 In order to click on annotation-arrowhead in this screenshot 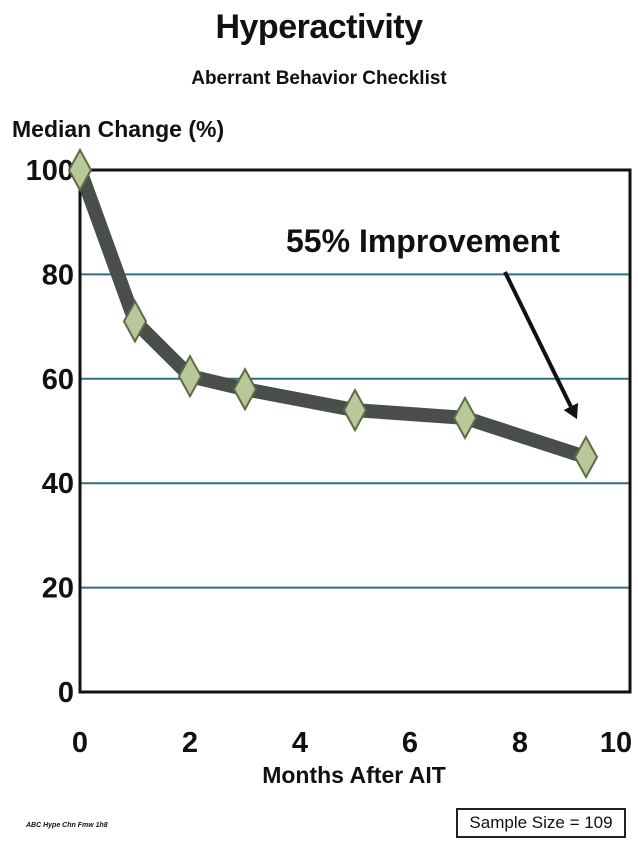, I will do `click(571, 411)`.